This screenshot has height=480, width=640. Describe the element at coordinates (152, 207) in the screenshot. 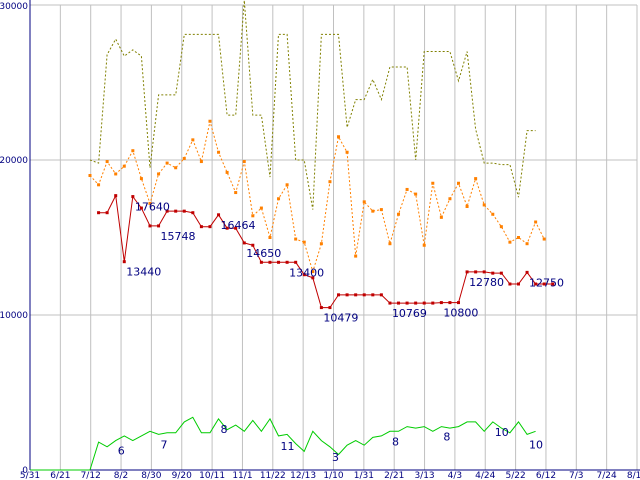

I see `price-data-label: 17640` at that location.